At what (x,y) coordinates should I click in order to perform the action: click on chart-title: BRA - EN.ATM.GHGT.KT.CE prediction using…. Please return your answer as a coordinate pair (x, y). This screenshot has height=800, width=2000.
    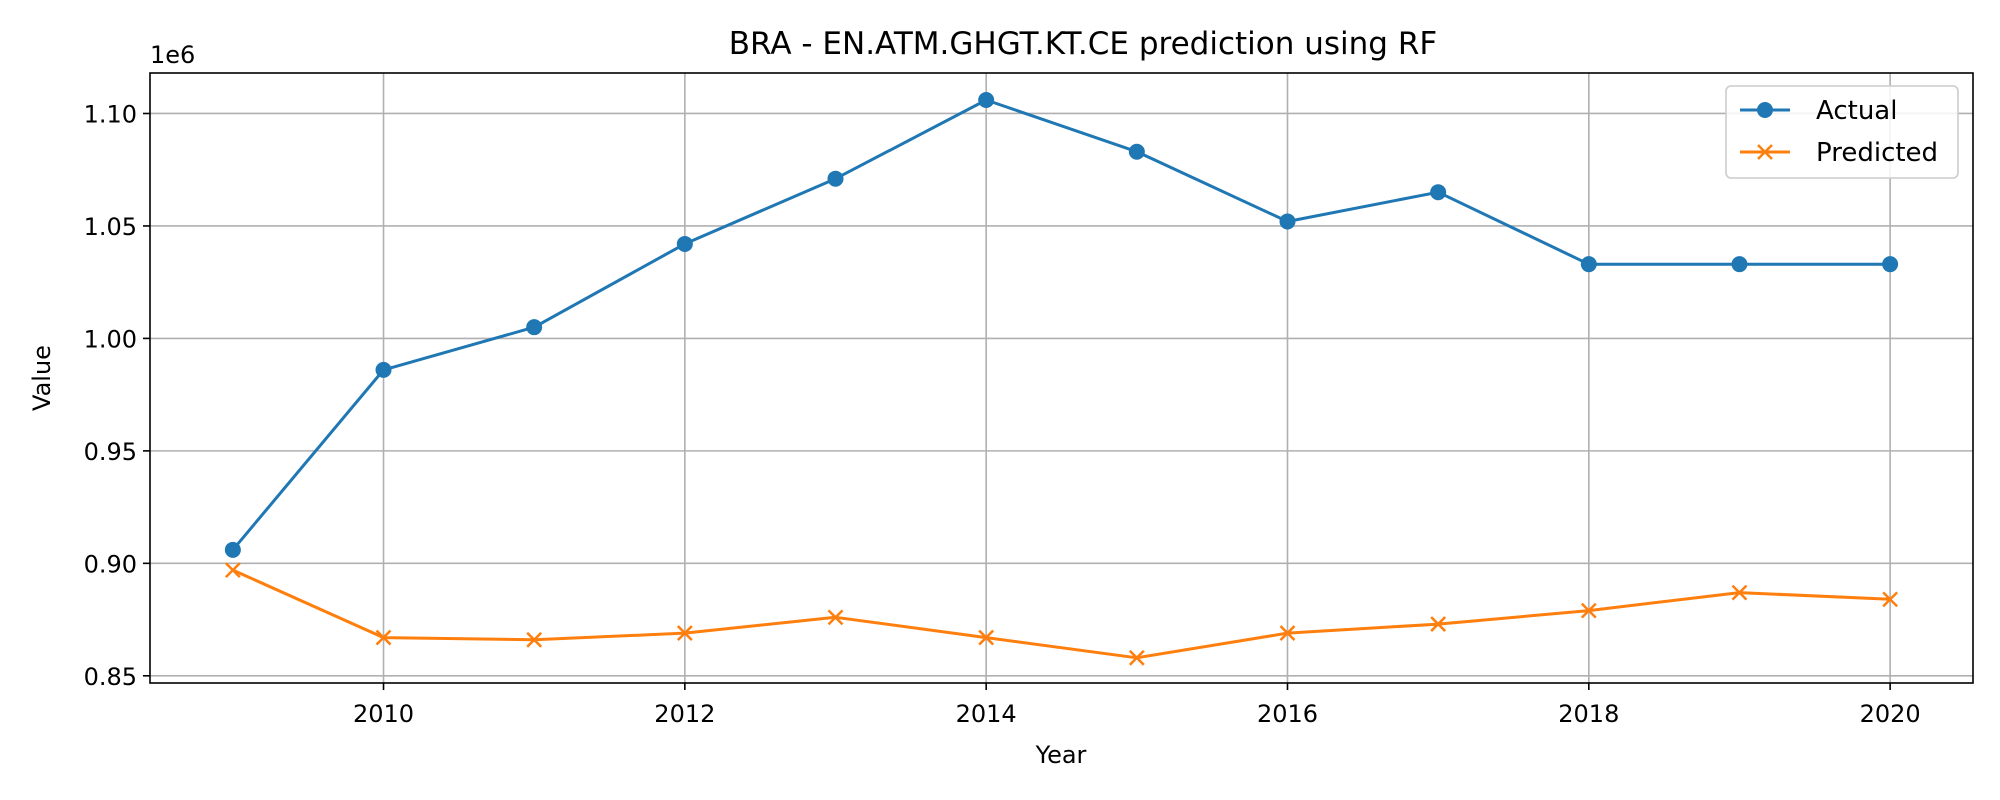
    Looking at the image, I should click on (1083, 44).